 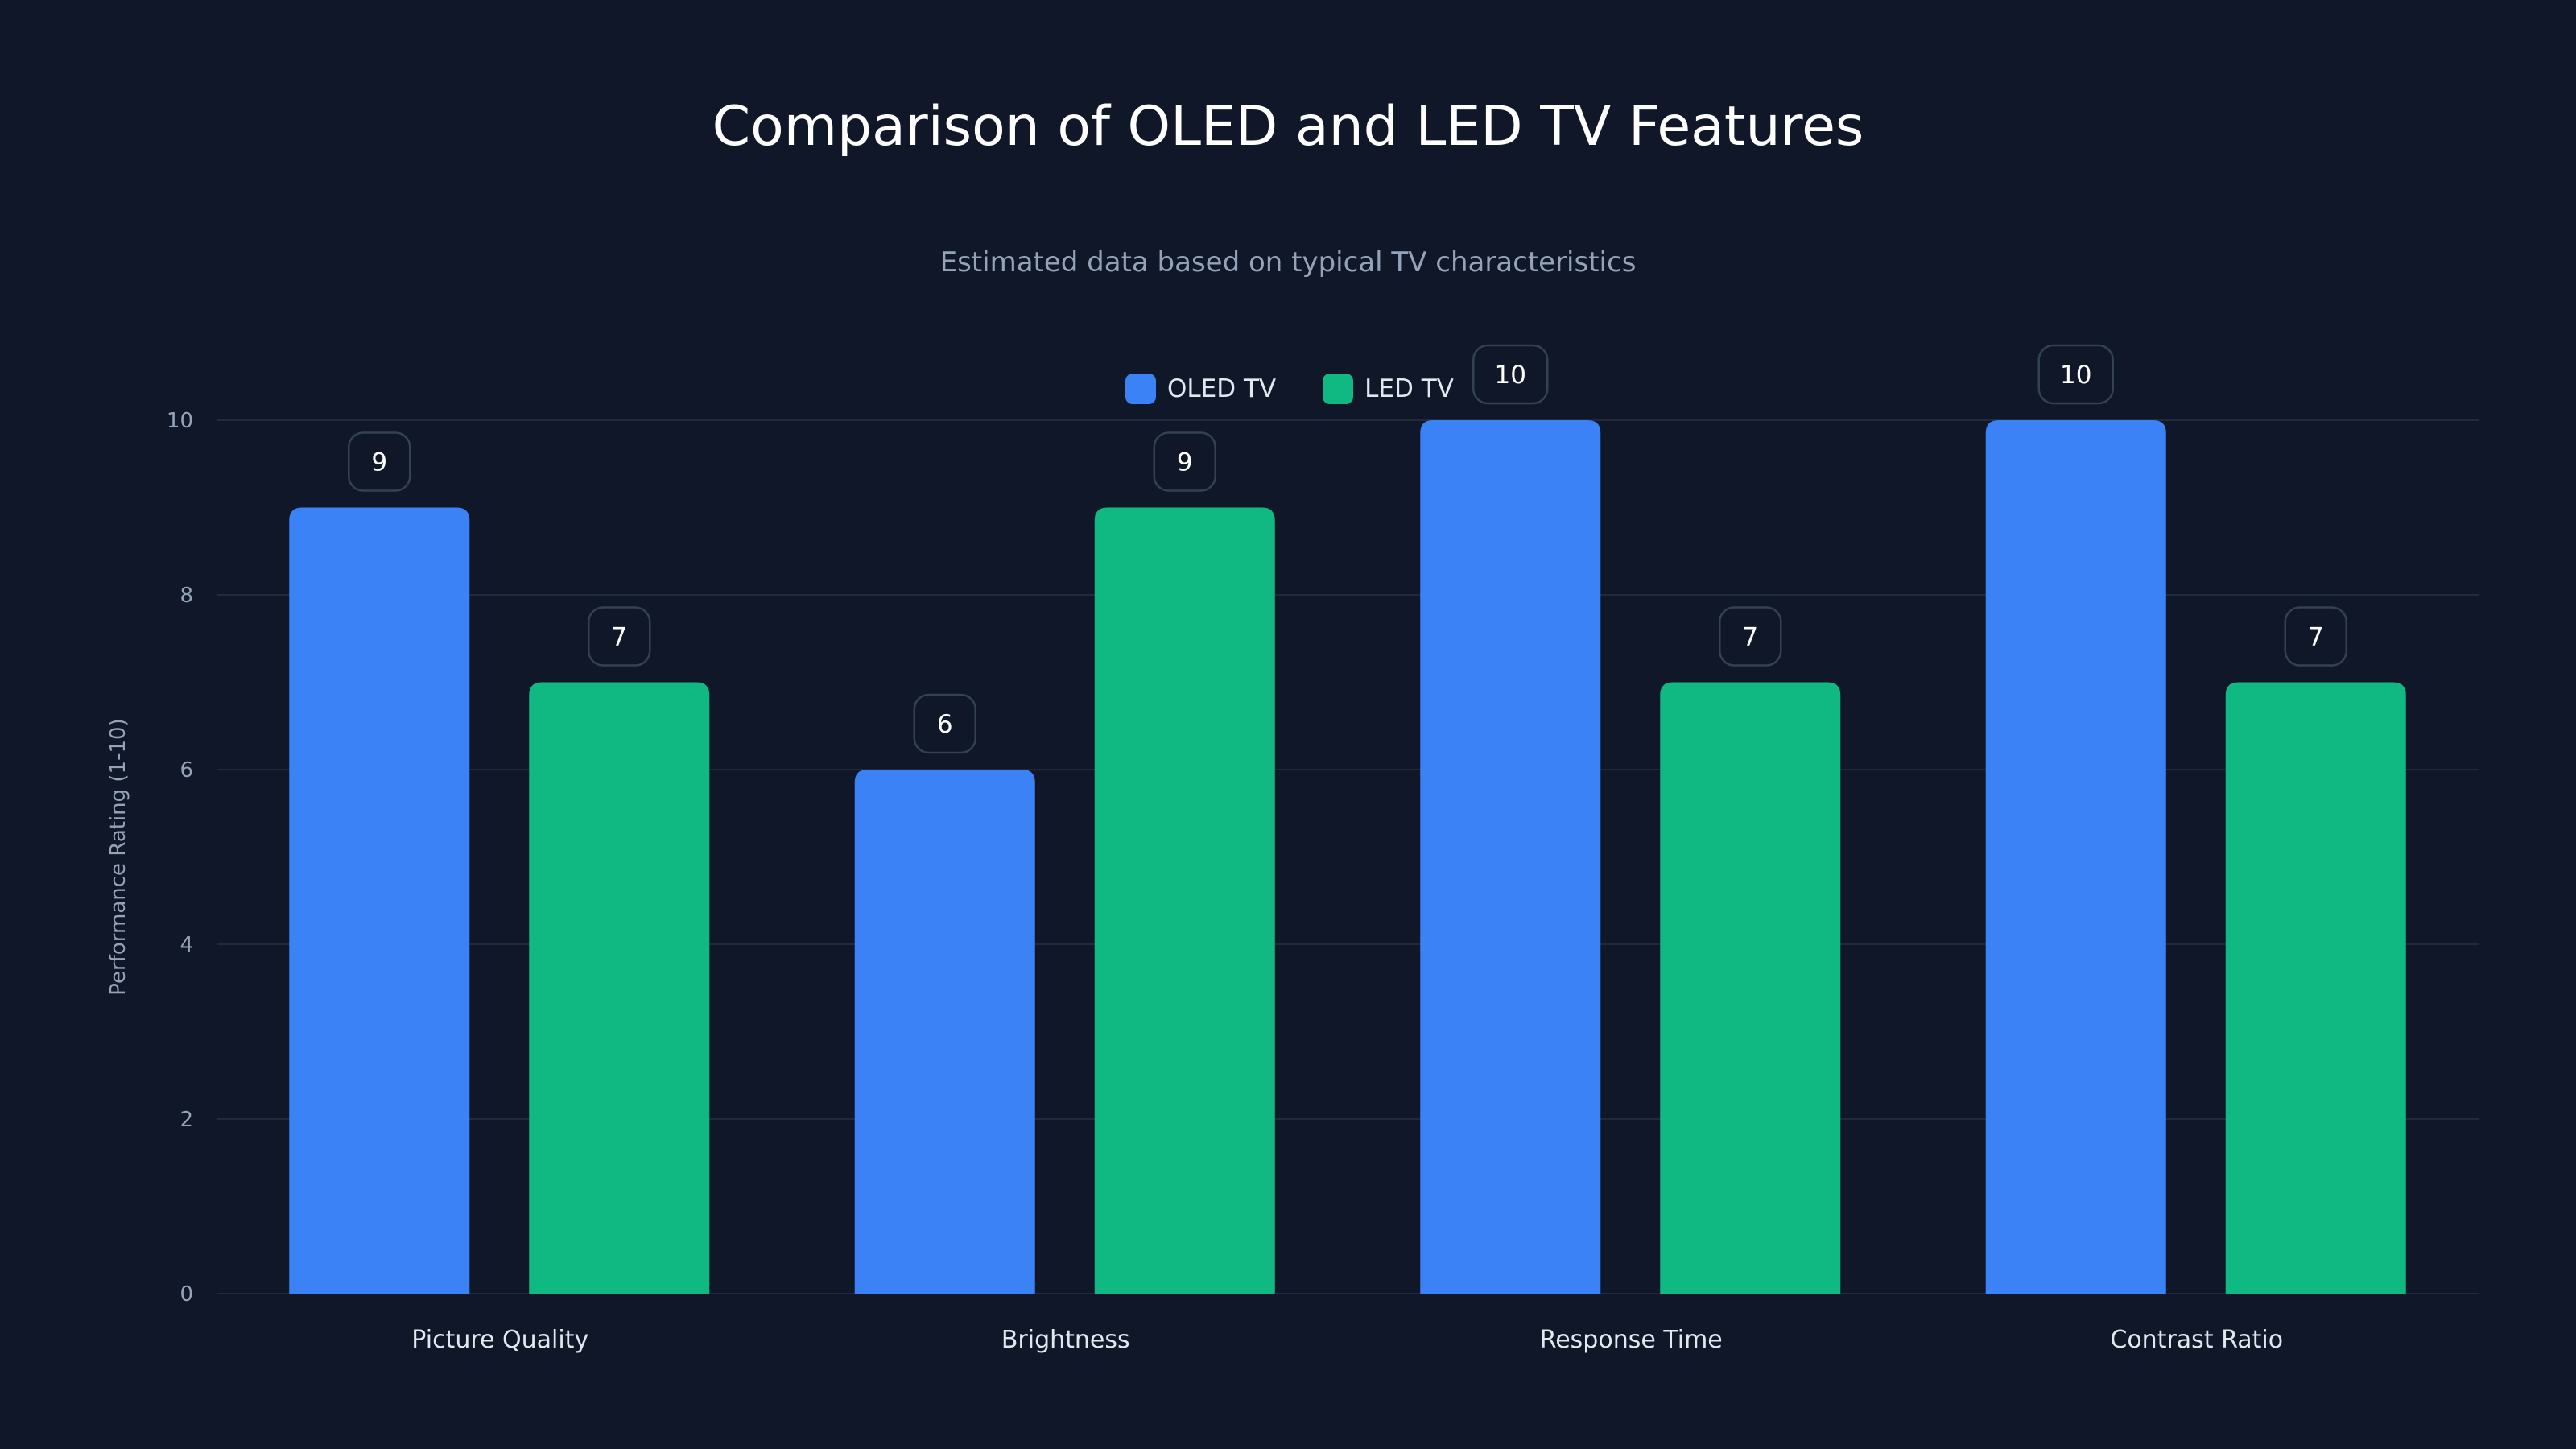 I want to click on legend-swatch-led, so click(x=1338, y=389).